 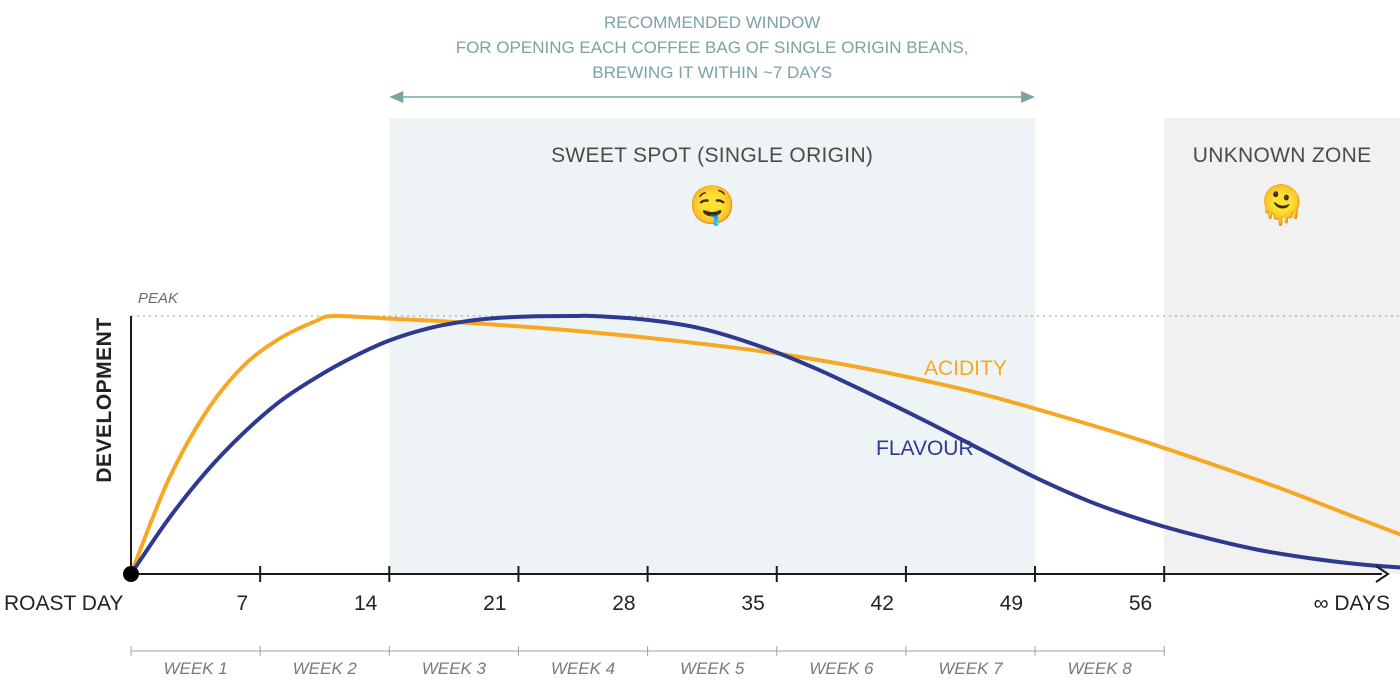 What do you see at coordinates (583, 668) in the screenshot?
I see `week-label-4: WEEK 4` at bounding box center [583, 668].